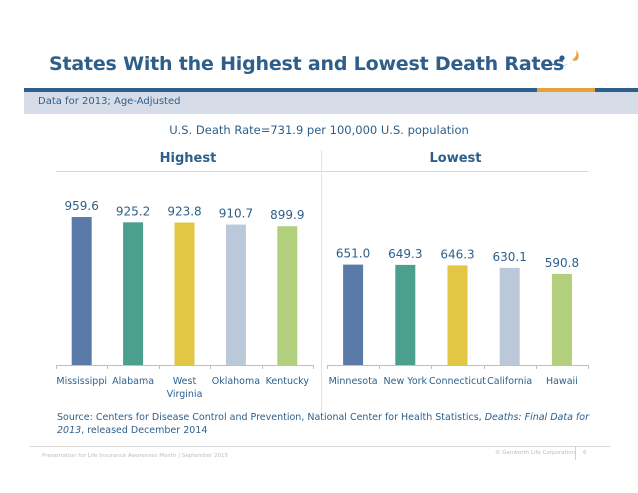  Describe the element at coordinates (405, 314) in the screenshot. I see `bar-new-york` at that location.